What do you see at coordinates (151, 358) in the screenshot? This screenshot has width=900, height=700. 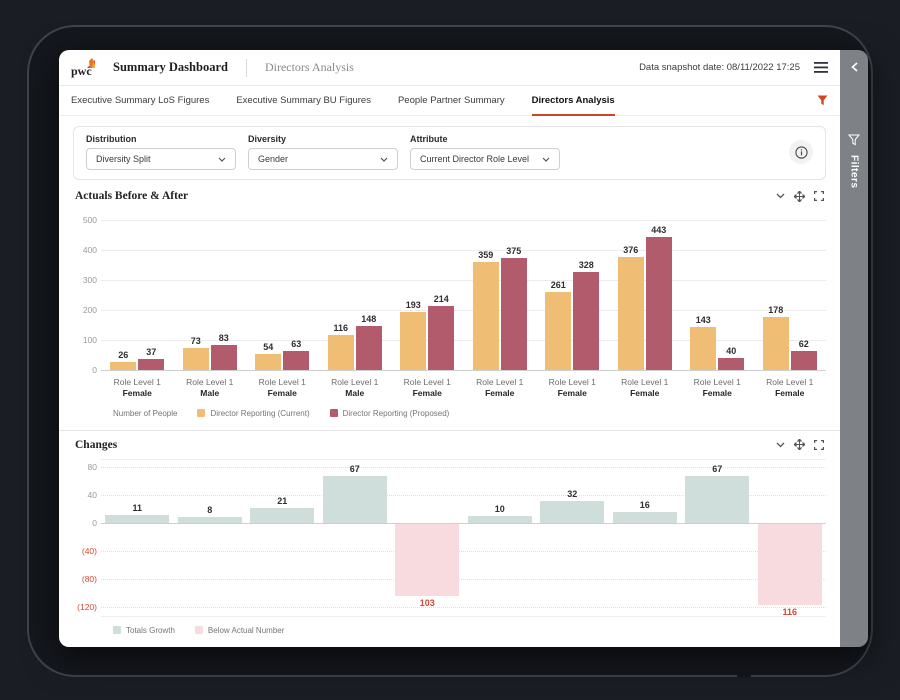 I see `bar-proposed: 37` at bounding box center [151, 358].